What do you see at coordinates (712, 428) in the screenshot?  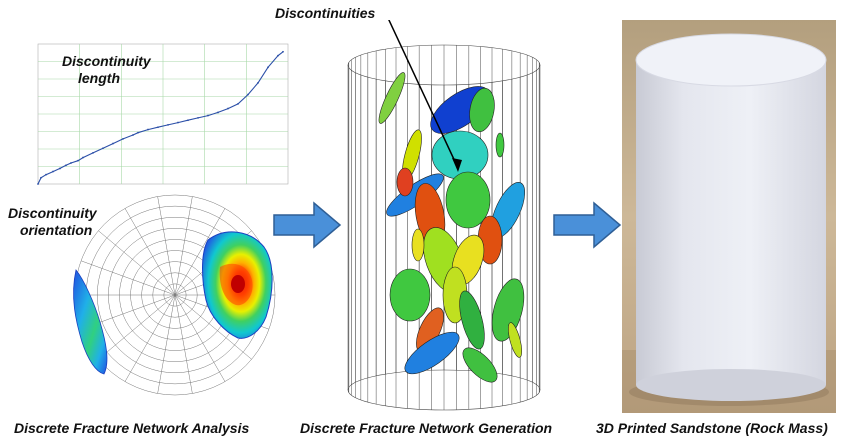 I see `printed-caption: 3D Printed Sandstone (Rock Mass)` at bounding box center [712, 428].